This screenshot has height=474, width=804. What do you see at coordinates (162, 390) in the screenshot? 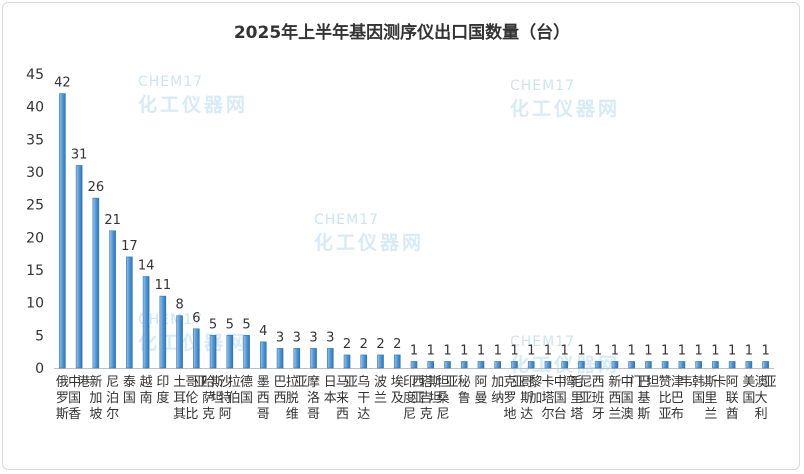
I see `svg-text: 印度` at bounding box center [162, 390].